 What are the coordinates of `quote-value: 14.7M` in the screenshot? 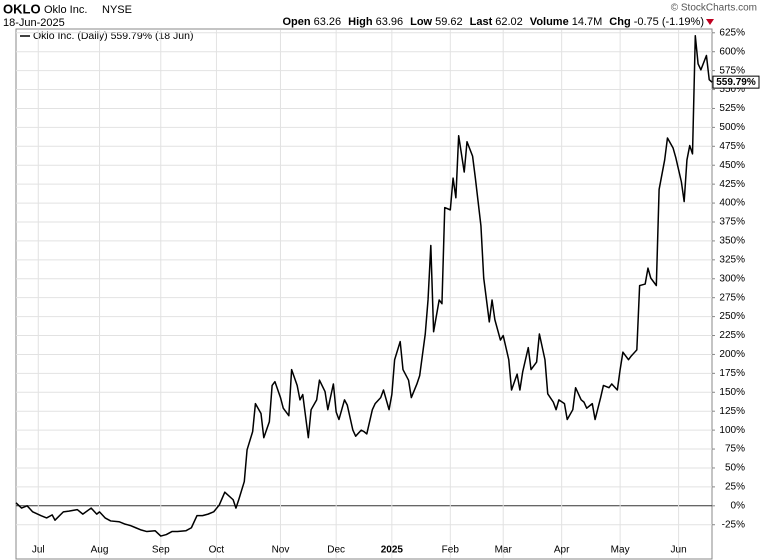 It's located at (587, 22).